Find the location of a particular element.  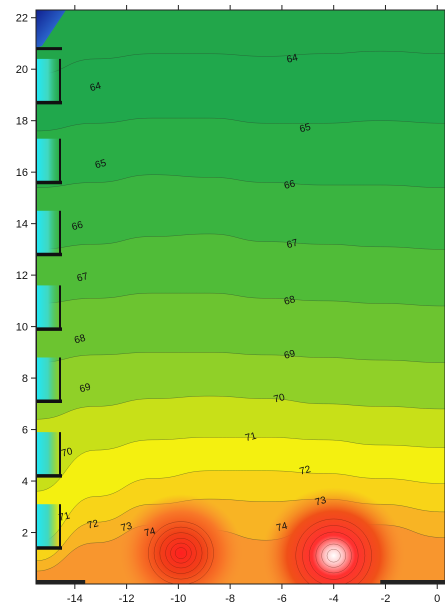

hotspots is located at coordinates (262, 535).